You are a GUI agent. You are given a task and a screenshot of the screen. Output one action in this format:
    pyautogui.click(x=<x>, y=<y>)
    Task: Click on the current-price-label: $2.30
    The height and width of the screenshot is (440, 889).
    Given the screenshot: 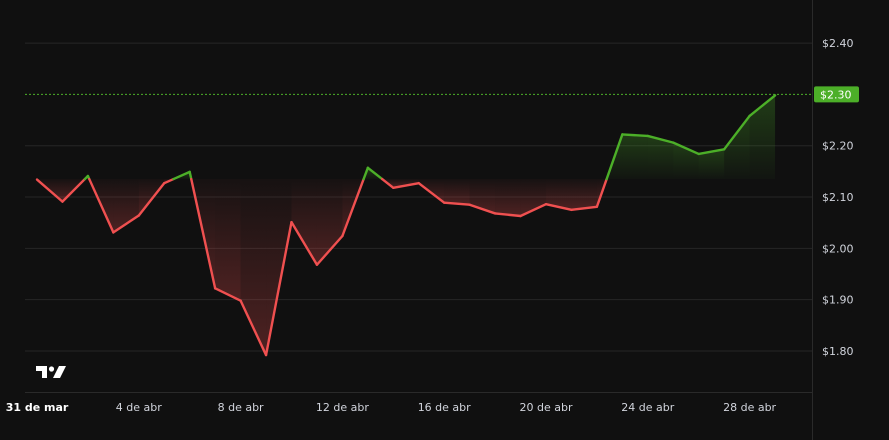 What is the action you would take?
    pyautogui.click(x=836, y=94)
    